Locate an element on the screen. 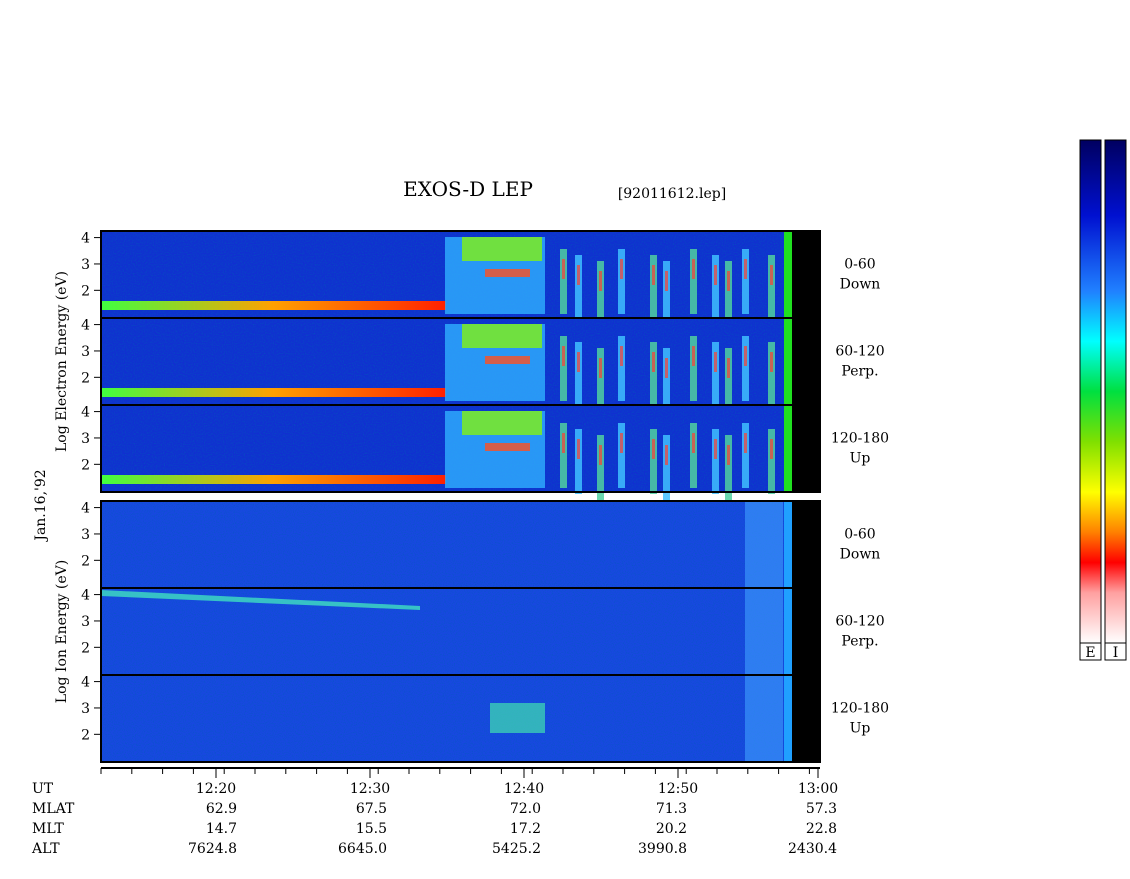 Image resolution: width=1130 pixels, height=879 pixels. title: EXOS-D LEP is located at coordinates (468, 189).